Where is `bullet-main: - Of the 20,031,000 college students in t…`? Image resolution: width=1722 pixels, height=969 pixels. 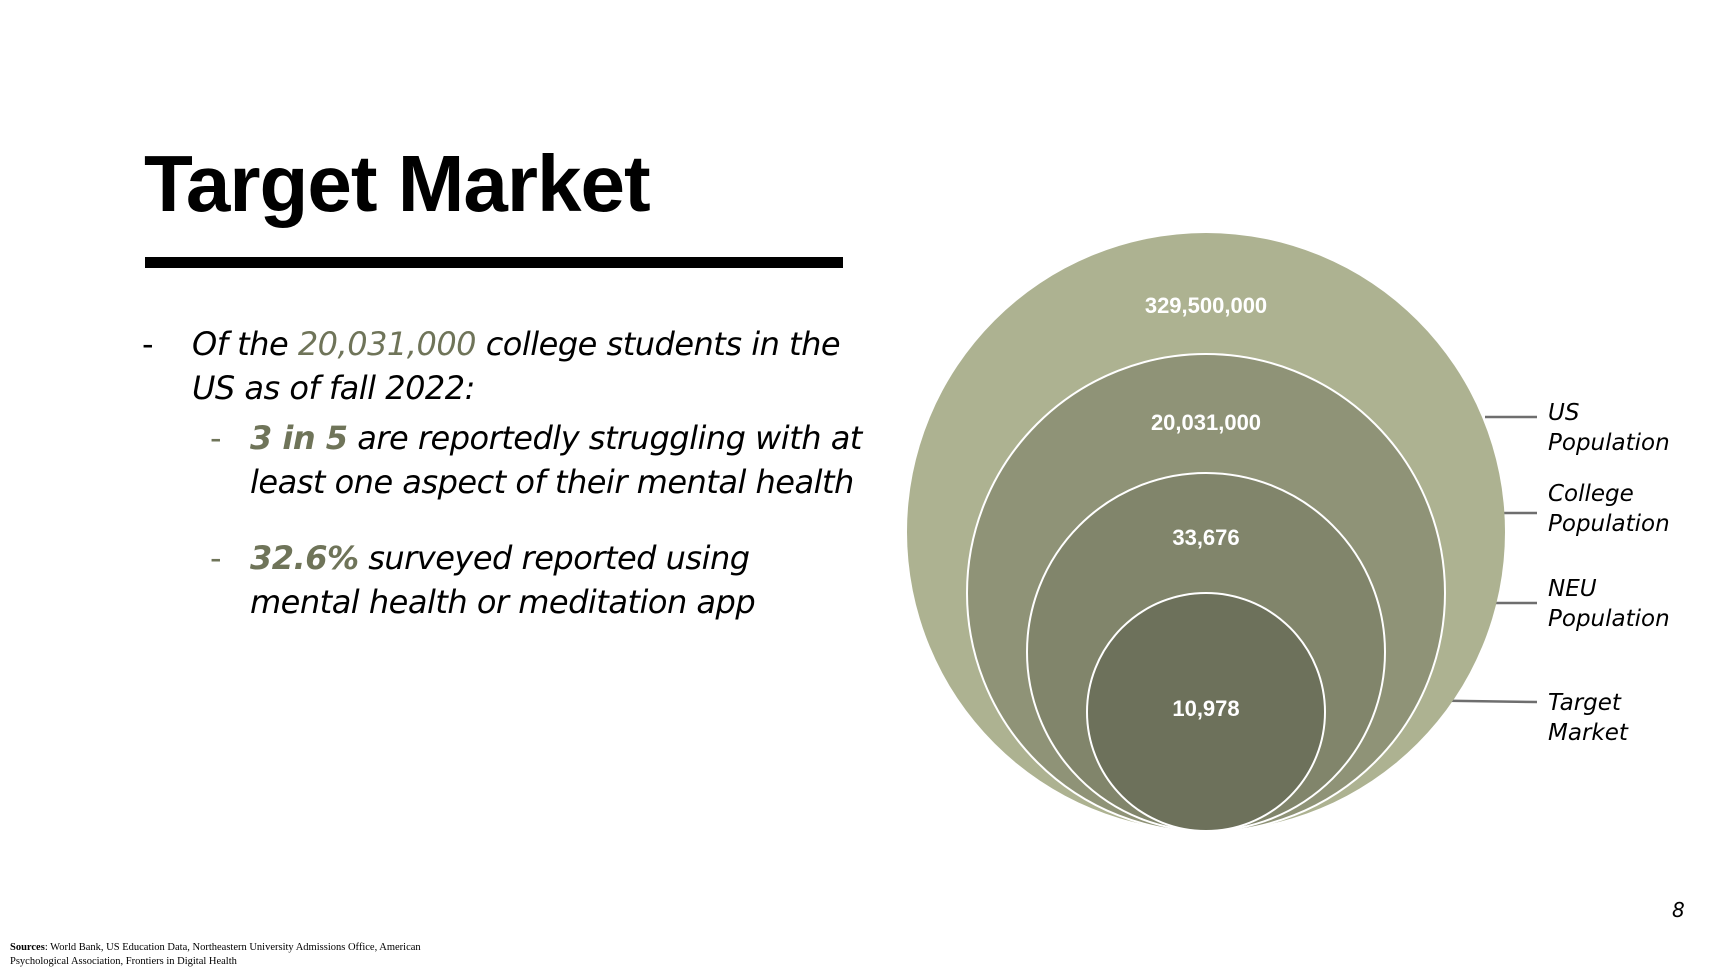
bullet-main: - Of the 20,031,000 college students in t… is located at coordinates (502, 366).